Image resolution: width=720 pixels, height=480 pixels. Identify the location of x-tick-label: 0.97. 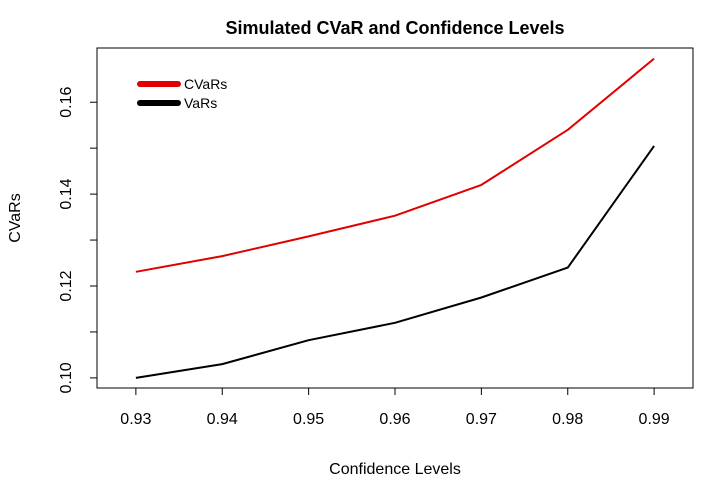
(481, 419).